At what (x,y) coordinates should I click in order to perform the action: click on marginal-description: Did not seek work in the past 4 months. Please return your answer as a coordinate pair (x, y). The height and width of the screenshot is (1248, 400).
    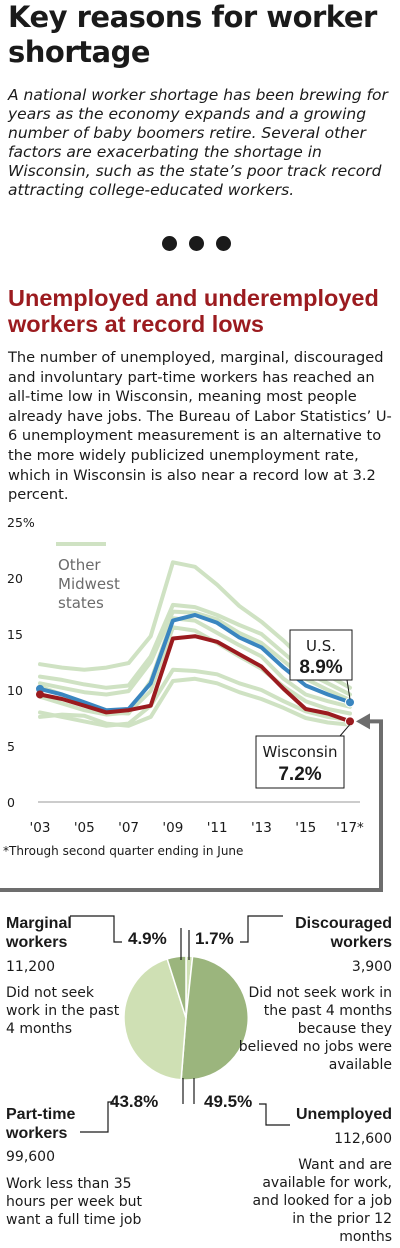
    Looking at the image, I should click on (63, 1011).